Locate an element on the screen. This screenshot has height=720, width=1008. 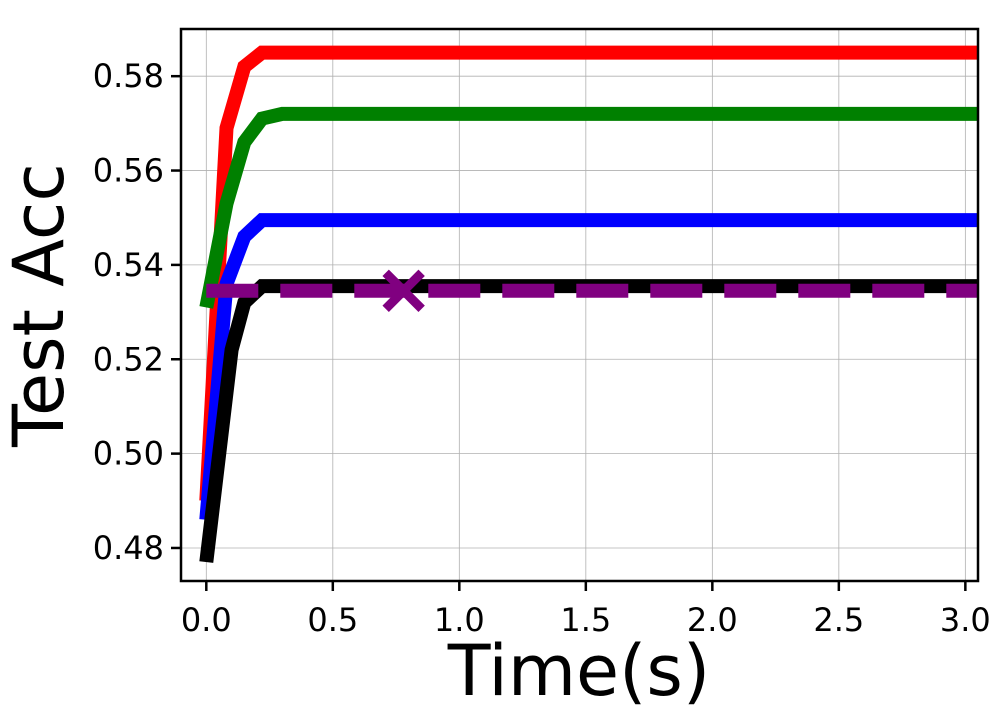
x-tick-label: 0.5 is located at coordinates (332, 620).